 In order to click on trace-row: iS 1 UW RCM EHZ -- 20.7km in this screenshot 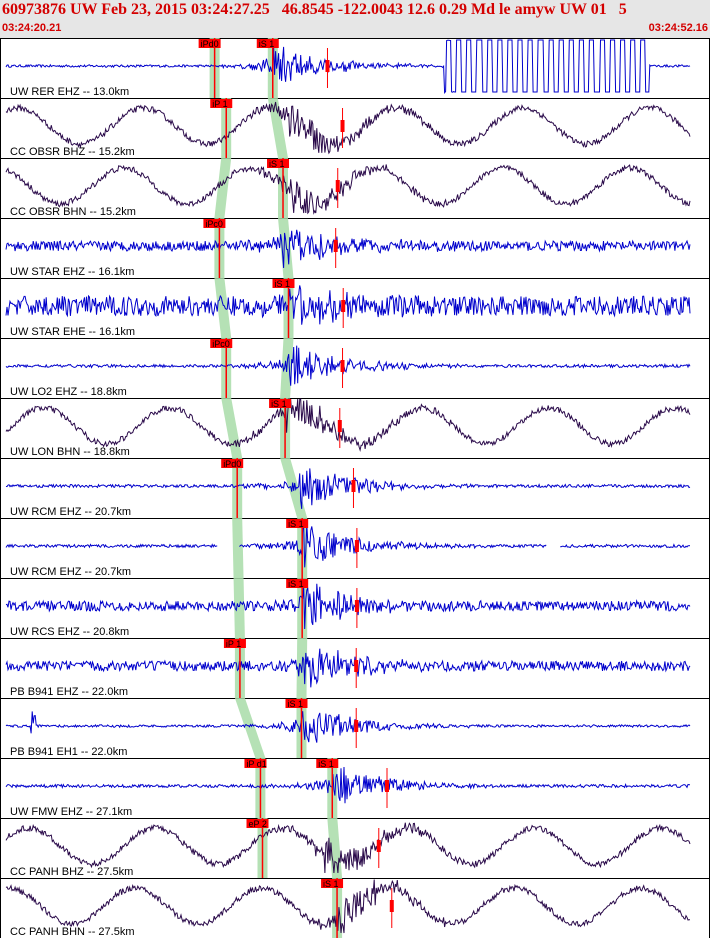, I will do `click(348, 548)`.